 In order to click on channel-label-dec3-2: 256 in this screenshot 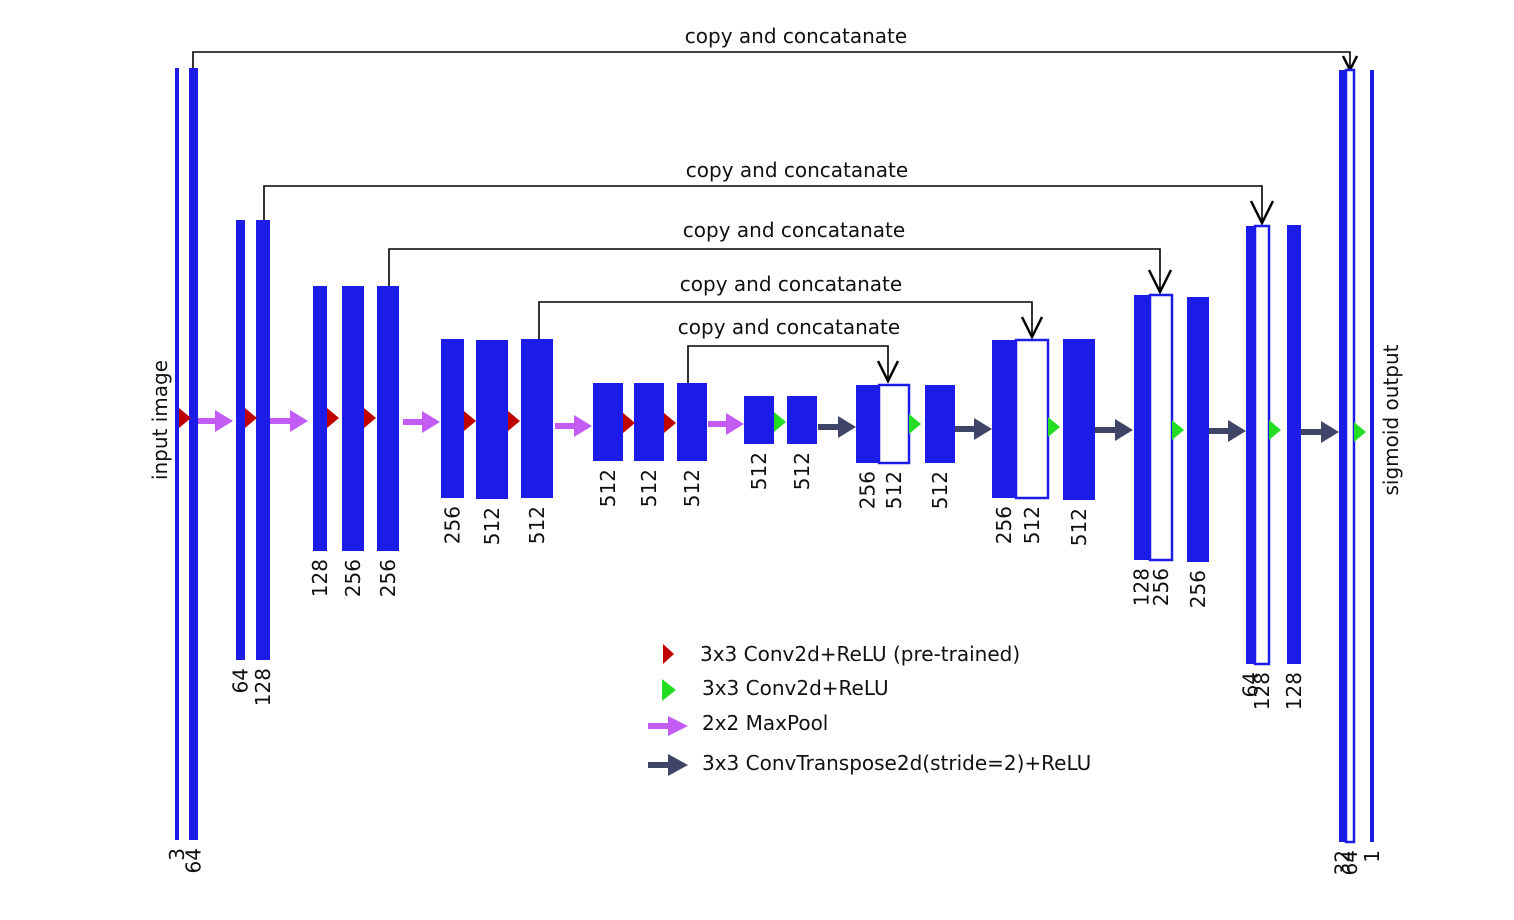, I will do `click(1198, 589)`.